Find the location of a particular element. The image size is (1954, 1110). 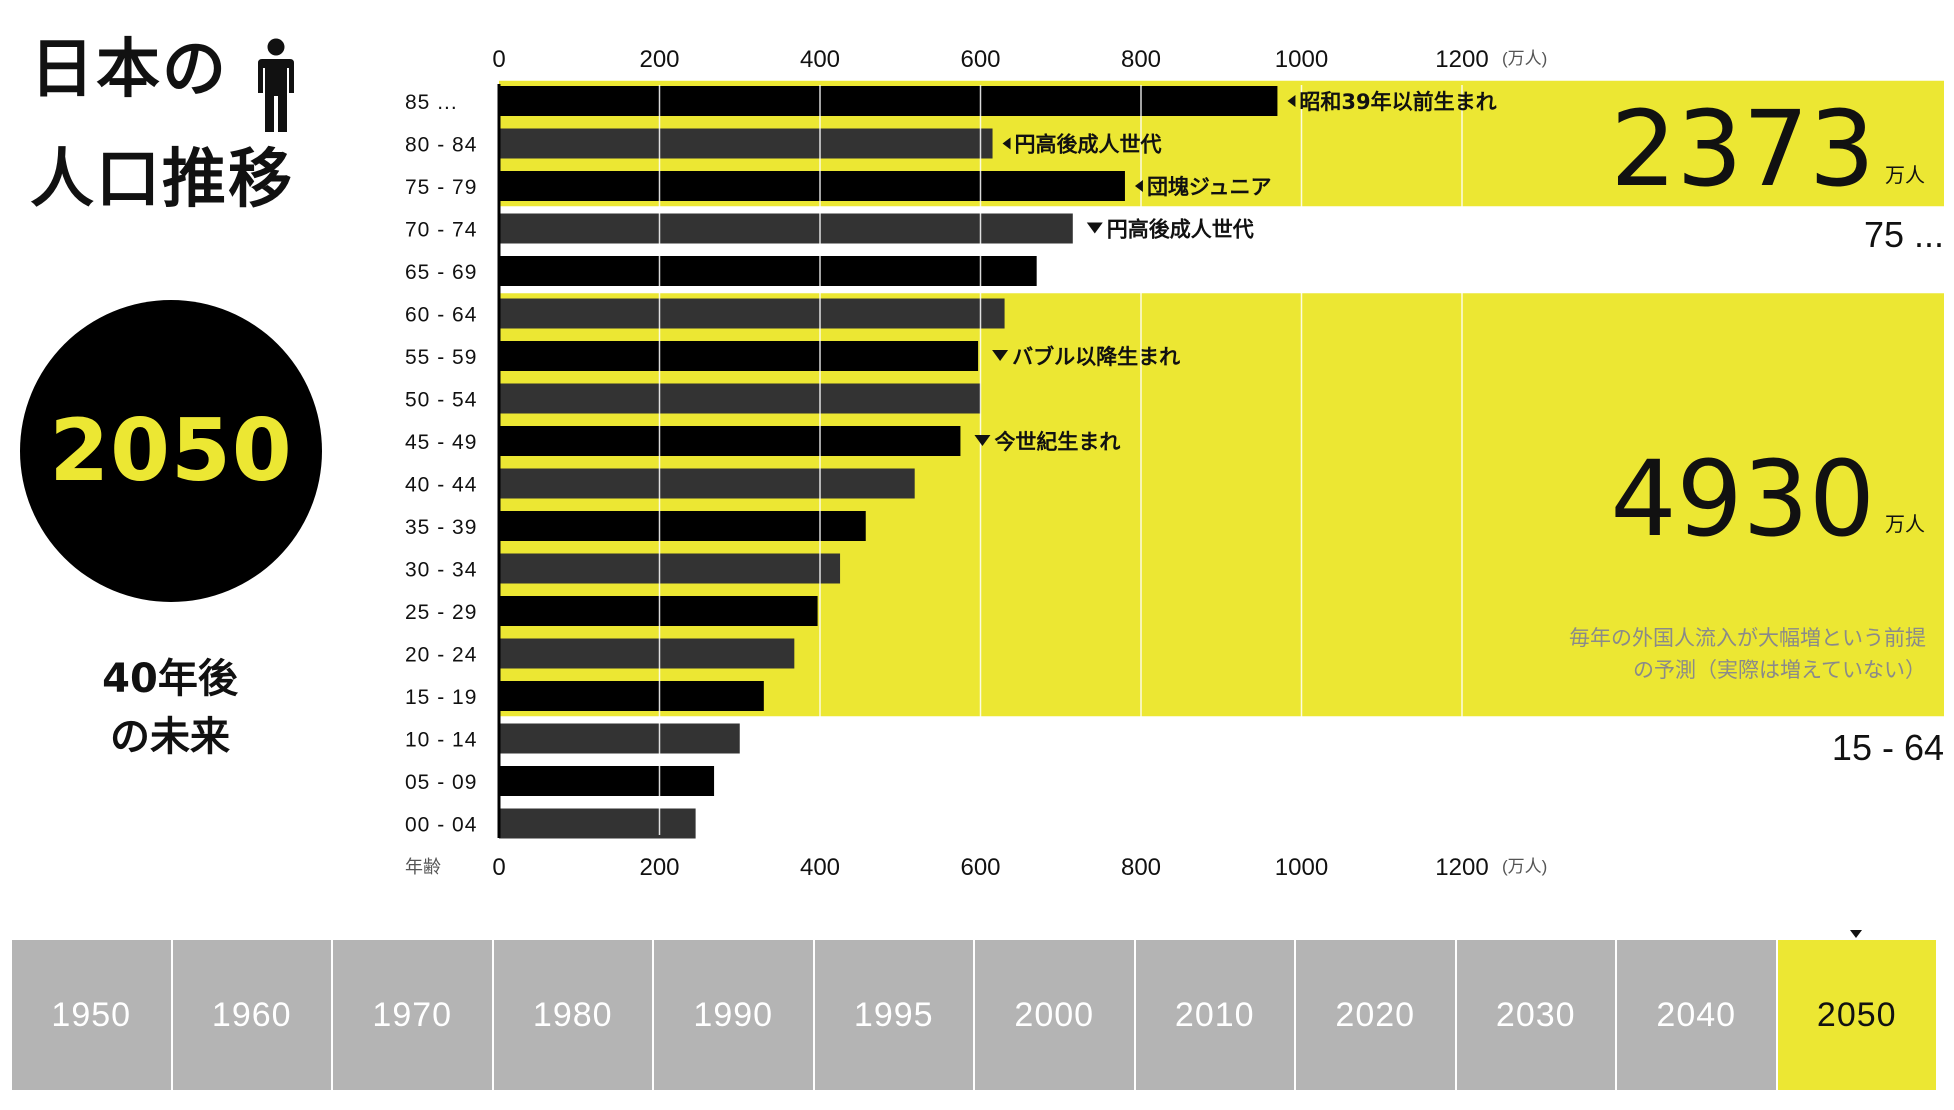

caption-line-2: の未来 is located at coordinates (170, 737).